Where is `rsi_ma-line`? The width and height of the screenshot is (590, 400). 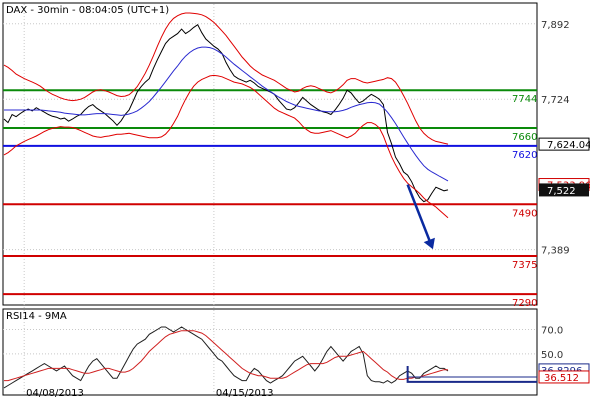
rsi_ma-line is located at coordinates (226, 356).